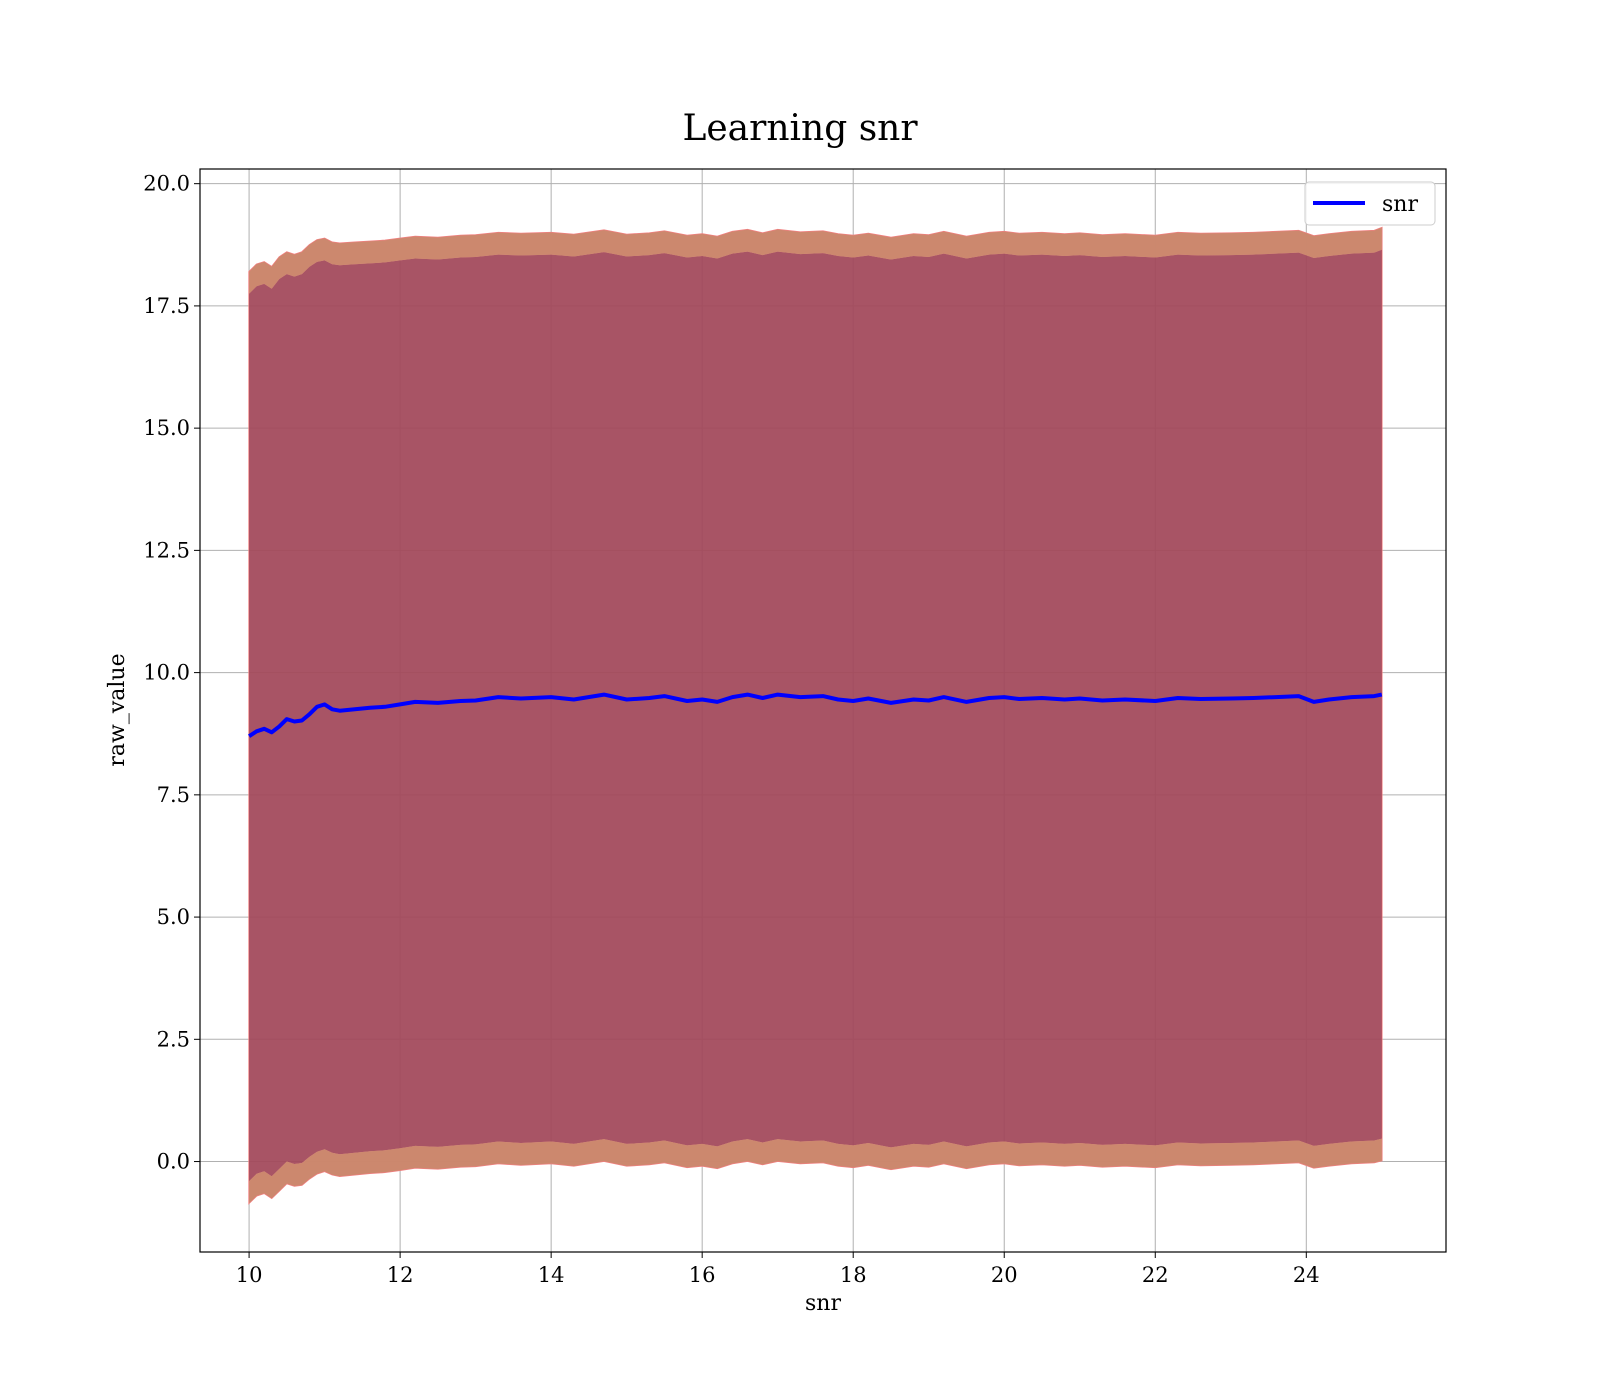 This screenshot has width=1600, height=1400. What do you see at coordinates (815, 260) in the screenshot?
I see `upper-margin-band-snr` at bounding box center [815, 260].